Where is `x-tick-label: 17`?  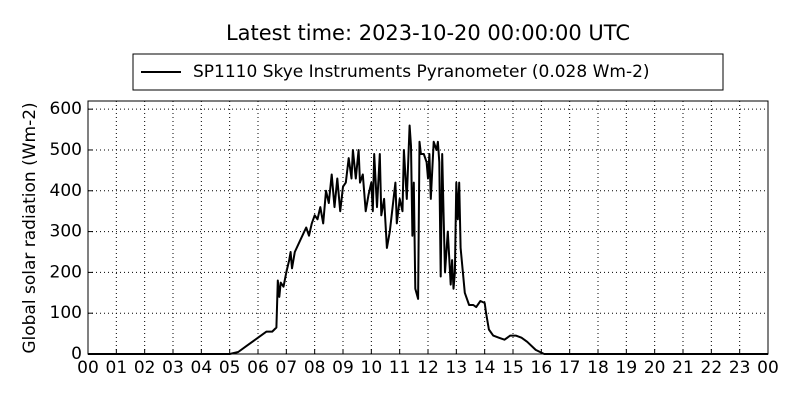 x-tick-label: 17 is located at coordinates (570, 368).